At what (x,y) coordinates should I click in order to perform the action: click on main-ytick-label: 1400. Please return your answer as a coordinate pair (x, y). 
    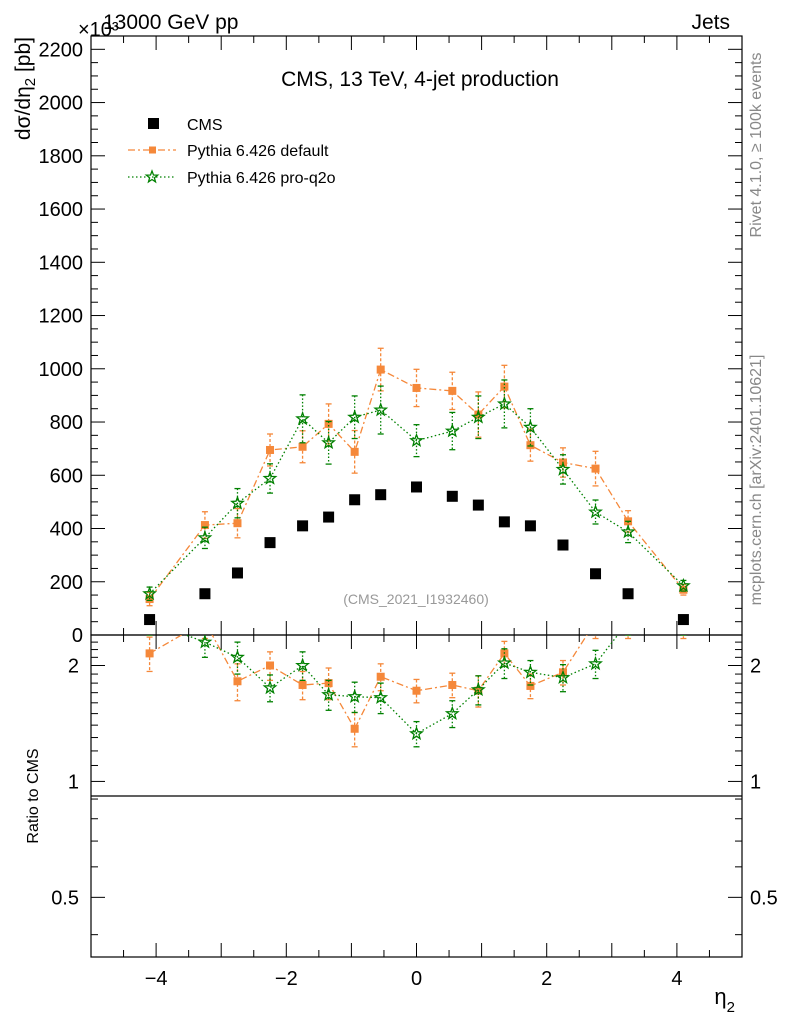
    Looking at the image, I should click on (61, 263).